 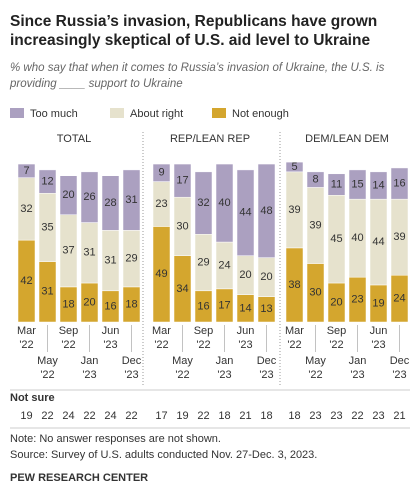 I want to click on not-sure-label: Not sure, so click(x=32, y=398).